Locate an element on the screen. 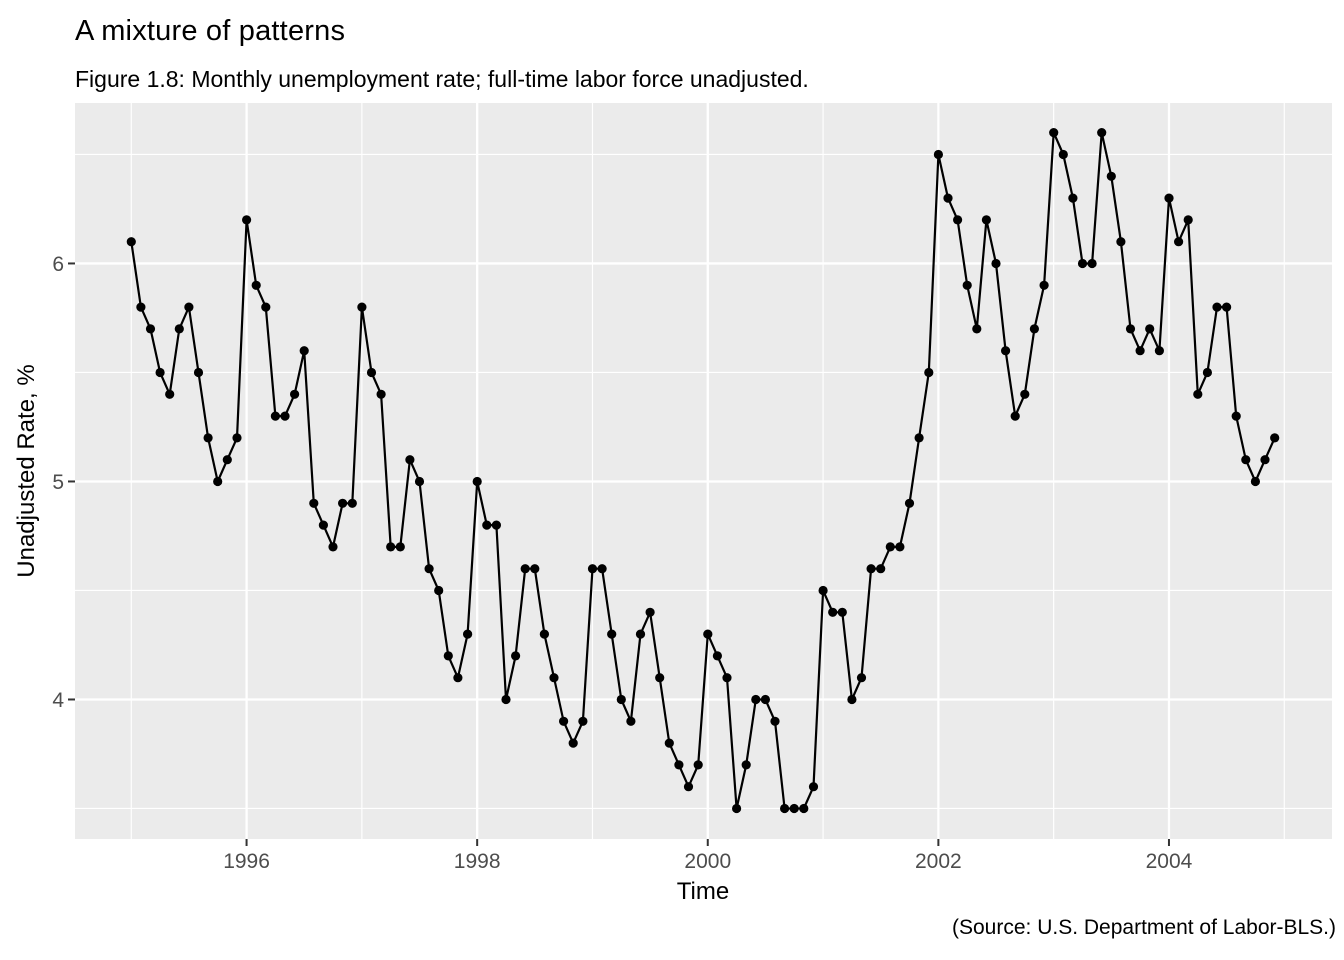 Image resolution: width=1344 pixels, height=960 pixels. x-tick-label: 2000 is located at coordinates (707, 861).